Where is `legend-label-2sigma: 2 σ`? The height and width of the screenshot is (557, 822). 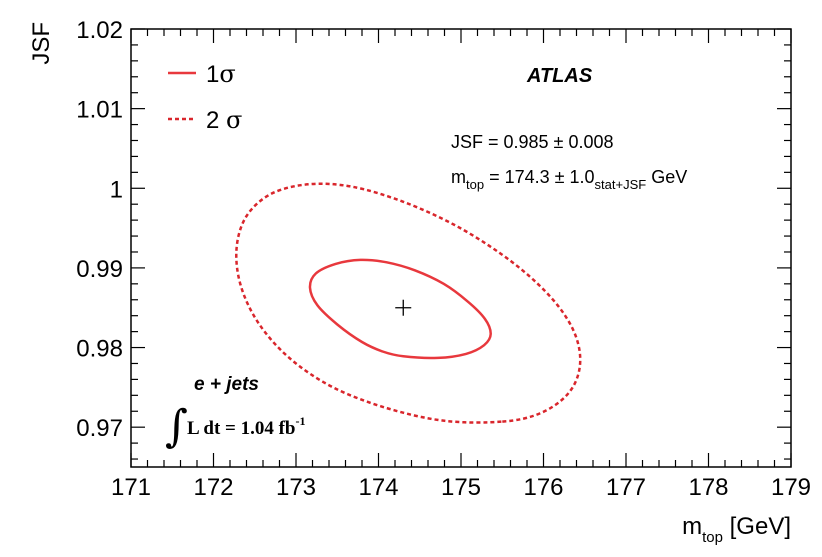 legend-label-2sigma: 2 σ is located at coordinates (224, 120).